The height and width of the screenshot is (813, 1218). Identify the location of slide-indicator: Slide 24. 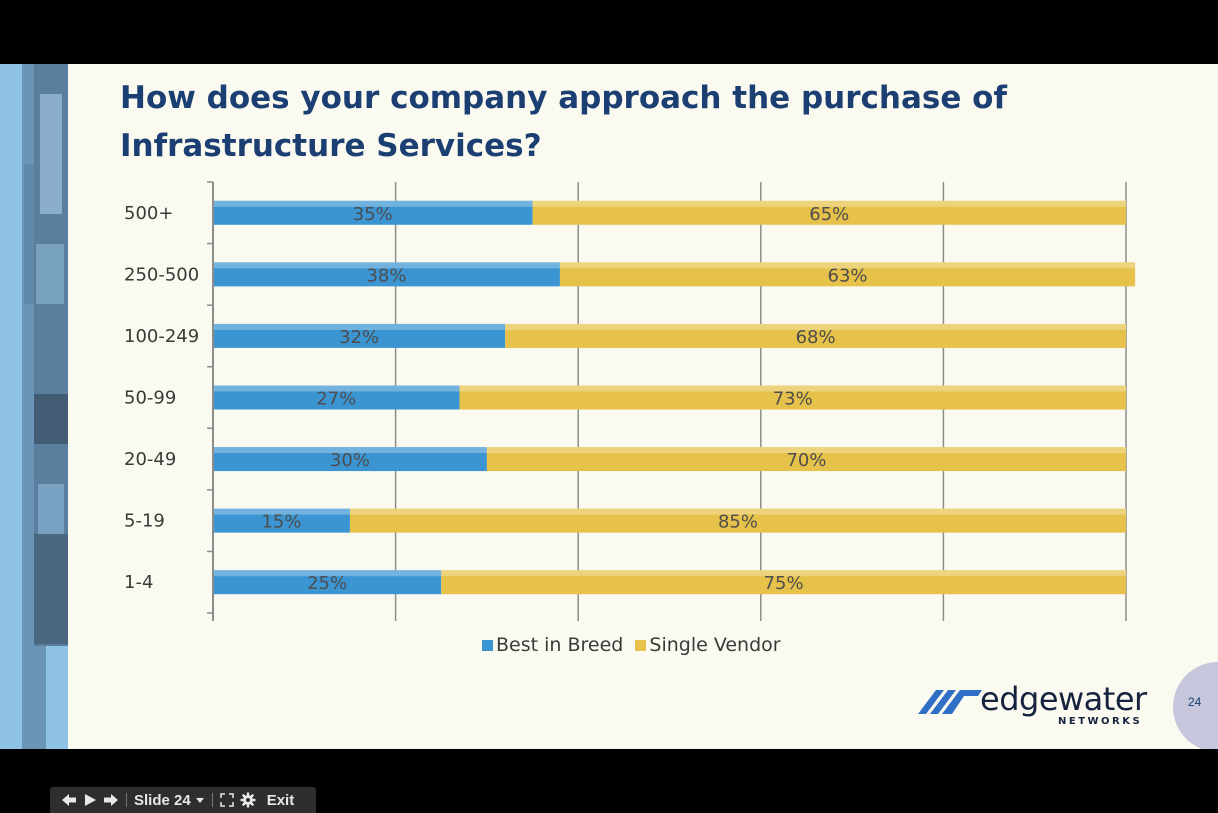
(162, 800).